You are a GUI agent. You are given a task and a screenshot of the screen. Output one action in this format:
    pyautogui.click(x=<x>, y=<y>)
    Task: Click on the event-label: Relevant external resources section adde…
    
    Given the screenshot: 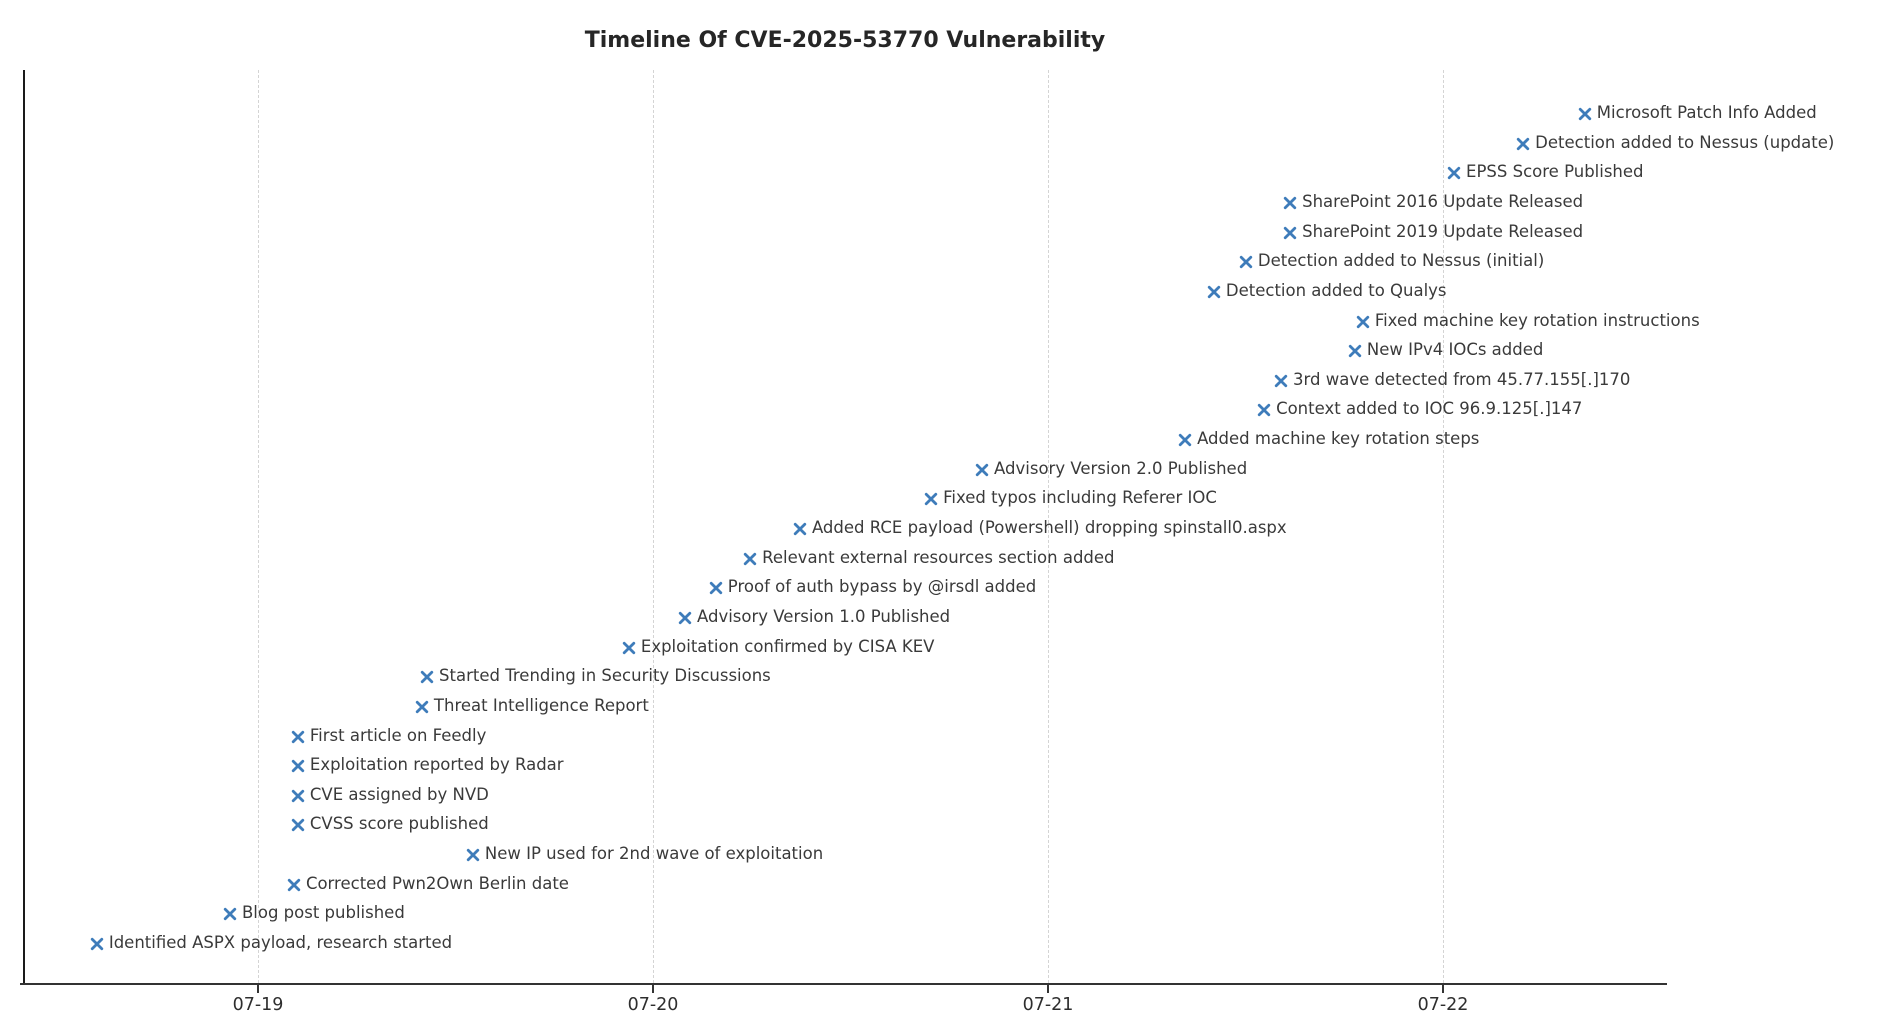 What is the action you would take?
    pyautogui.click(x=938, y=557)
    